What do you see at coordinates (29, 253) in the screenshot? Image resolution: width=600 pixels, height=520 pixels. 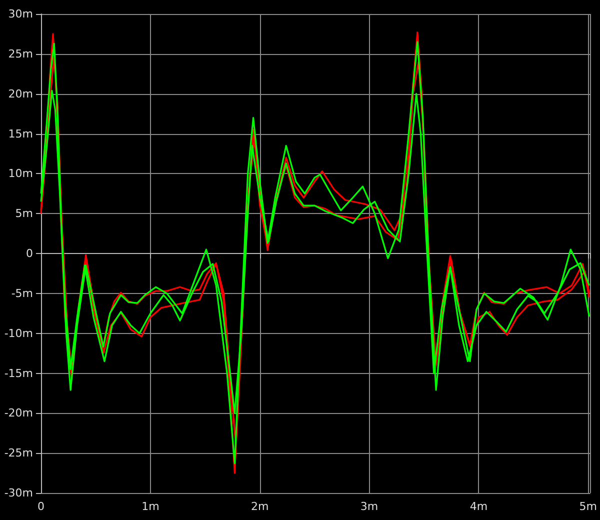 I see `y-tick-label: 0` at bounding box center [29, 253].